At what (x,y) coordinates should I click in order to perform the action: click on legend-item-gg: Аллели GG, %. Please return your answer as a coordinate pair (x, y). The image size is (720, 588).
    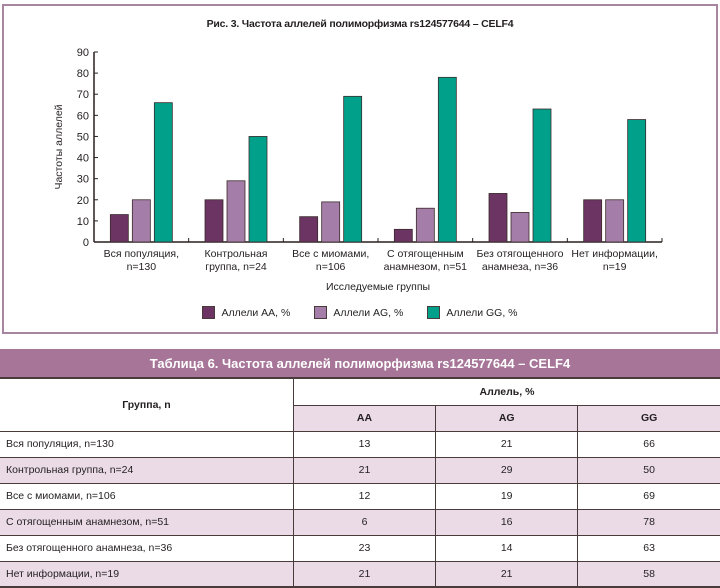
    Looking at the image, I should click on (472, 312).